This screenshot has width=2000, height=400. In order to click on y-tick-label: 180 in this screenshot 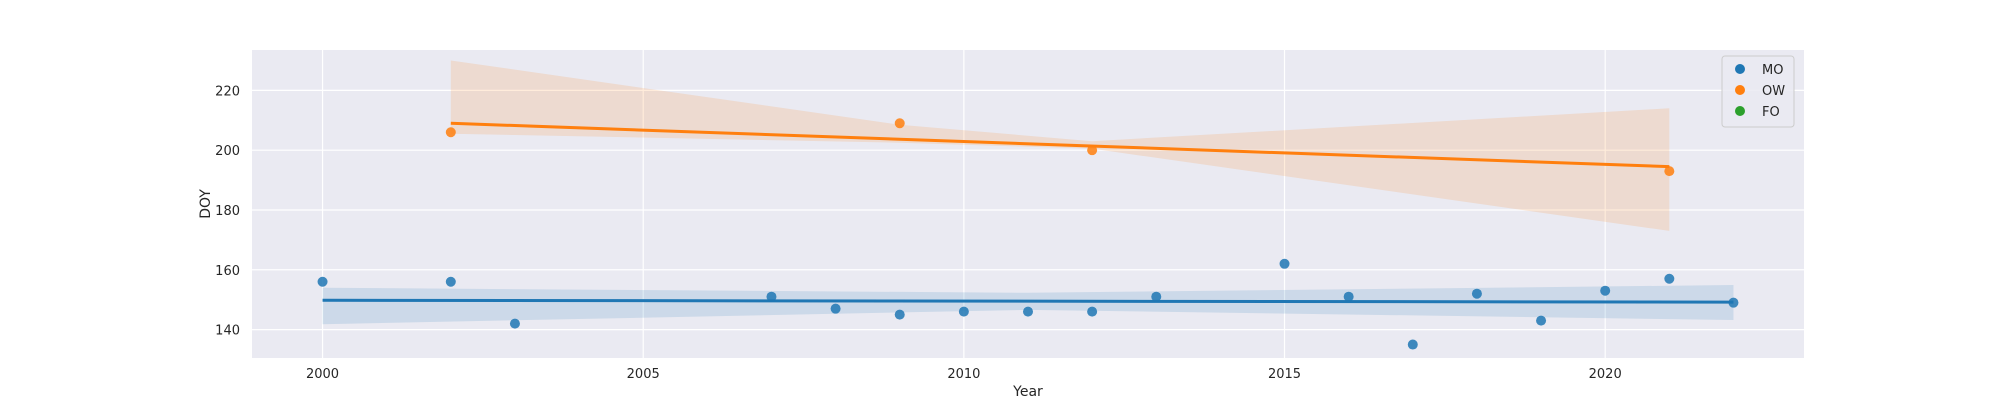, I will do `click(227, 211)`.